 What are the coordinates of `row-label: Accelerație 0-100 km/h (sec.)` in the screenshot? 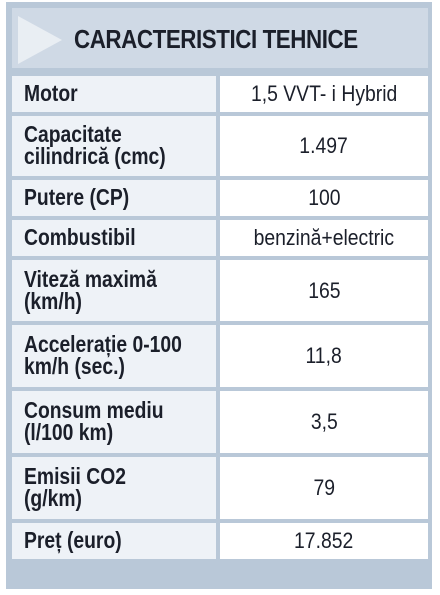 It's located at (103, 355).